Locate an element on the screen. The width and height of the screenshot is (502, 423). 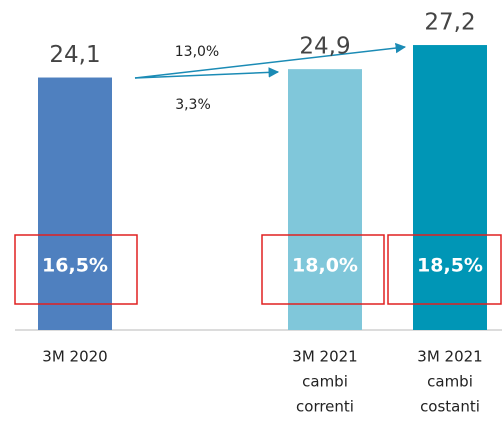
annotation: 3,3% is located at coordinates (193, 105).